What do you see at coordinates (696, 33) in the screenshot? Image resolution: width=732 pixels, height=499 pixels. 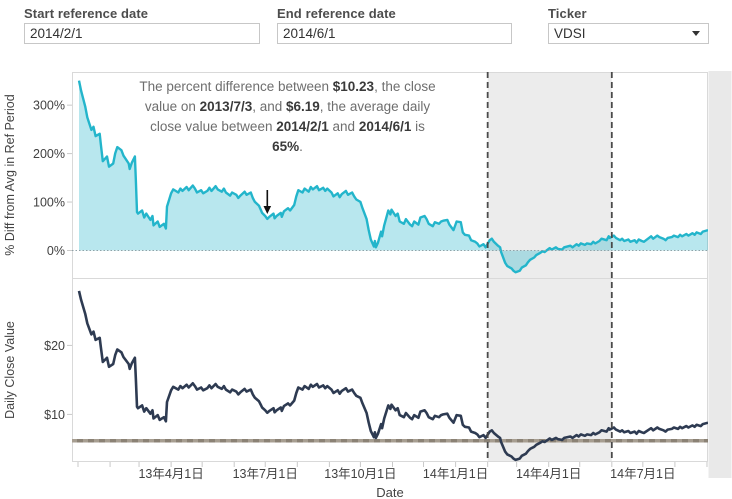 I see `chevron-down-icon` at bounding box center [696, 33].